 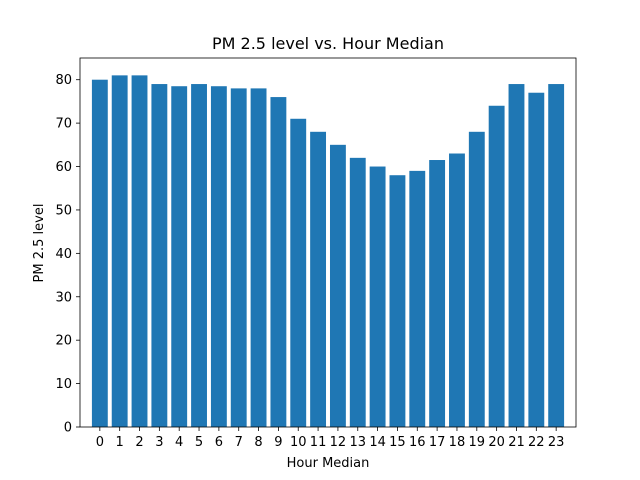 I want to click on y-tick-label: 30, so click(x=63, y=297).